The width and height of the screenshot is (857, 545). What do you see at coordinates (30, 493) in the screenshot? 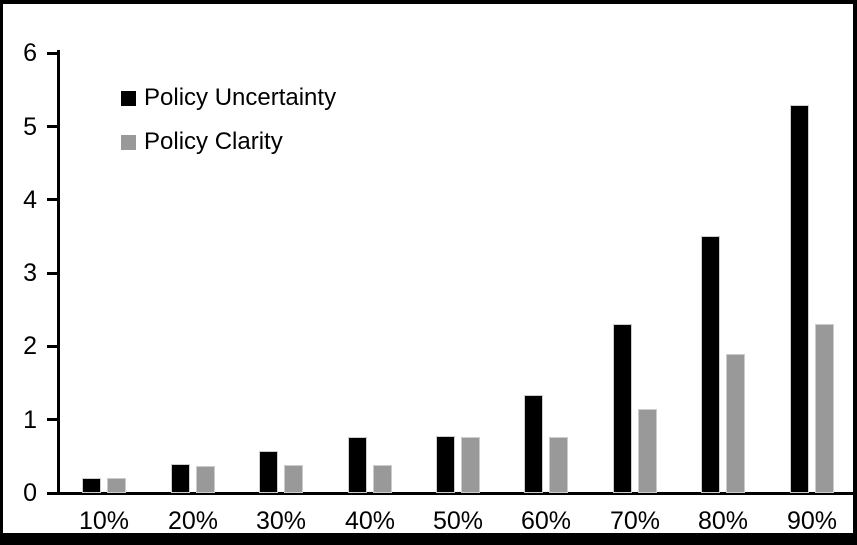
I see `y-tick-label: 0` at bounding box center [30, 493].